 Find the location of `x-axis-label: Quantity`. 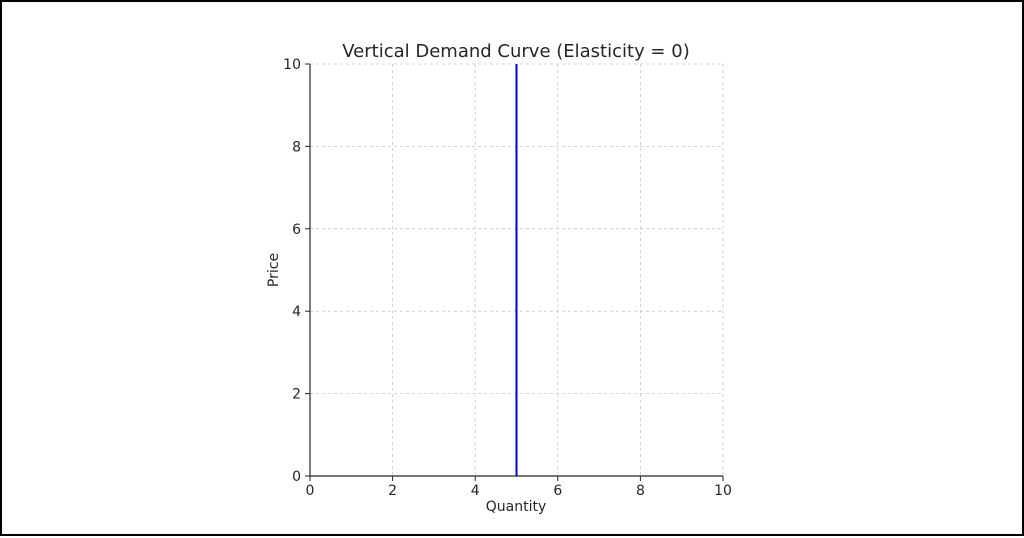

x-axis-label: Quantity is located at coordinates (516, 507).